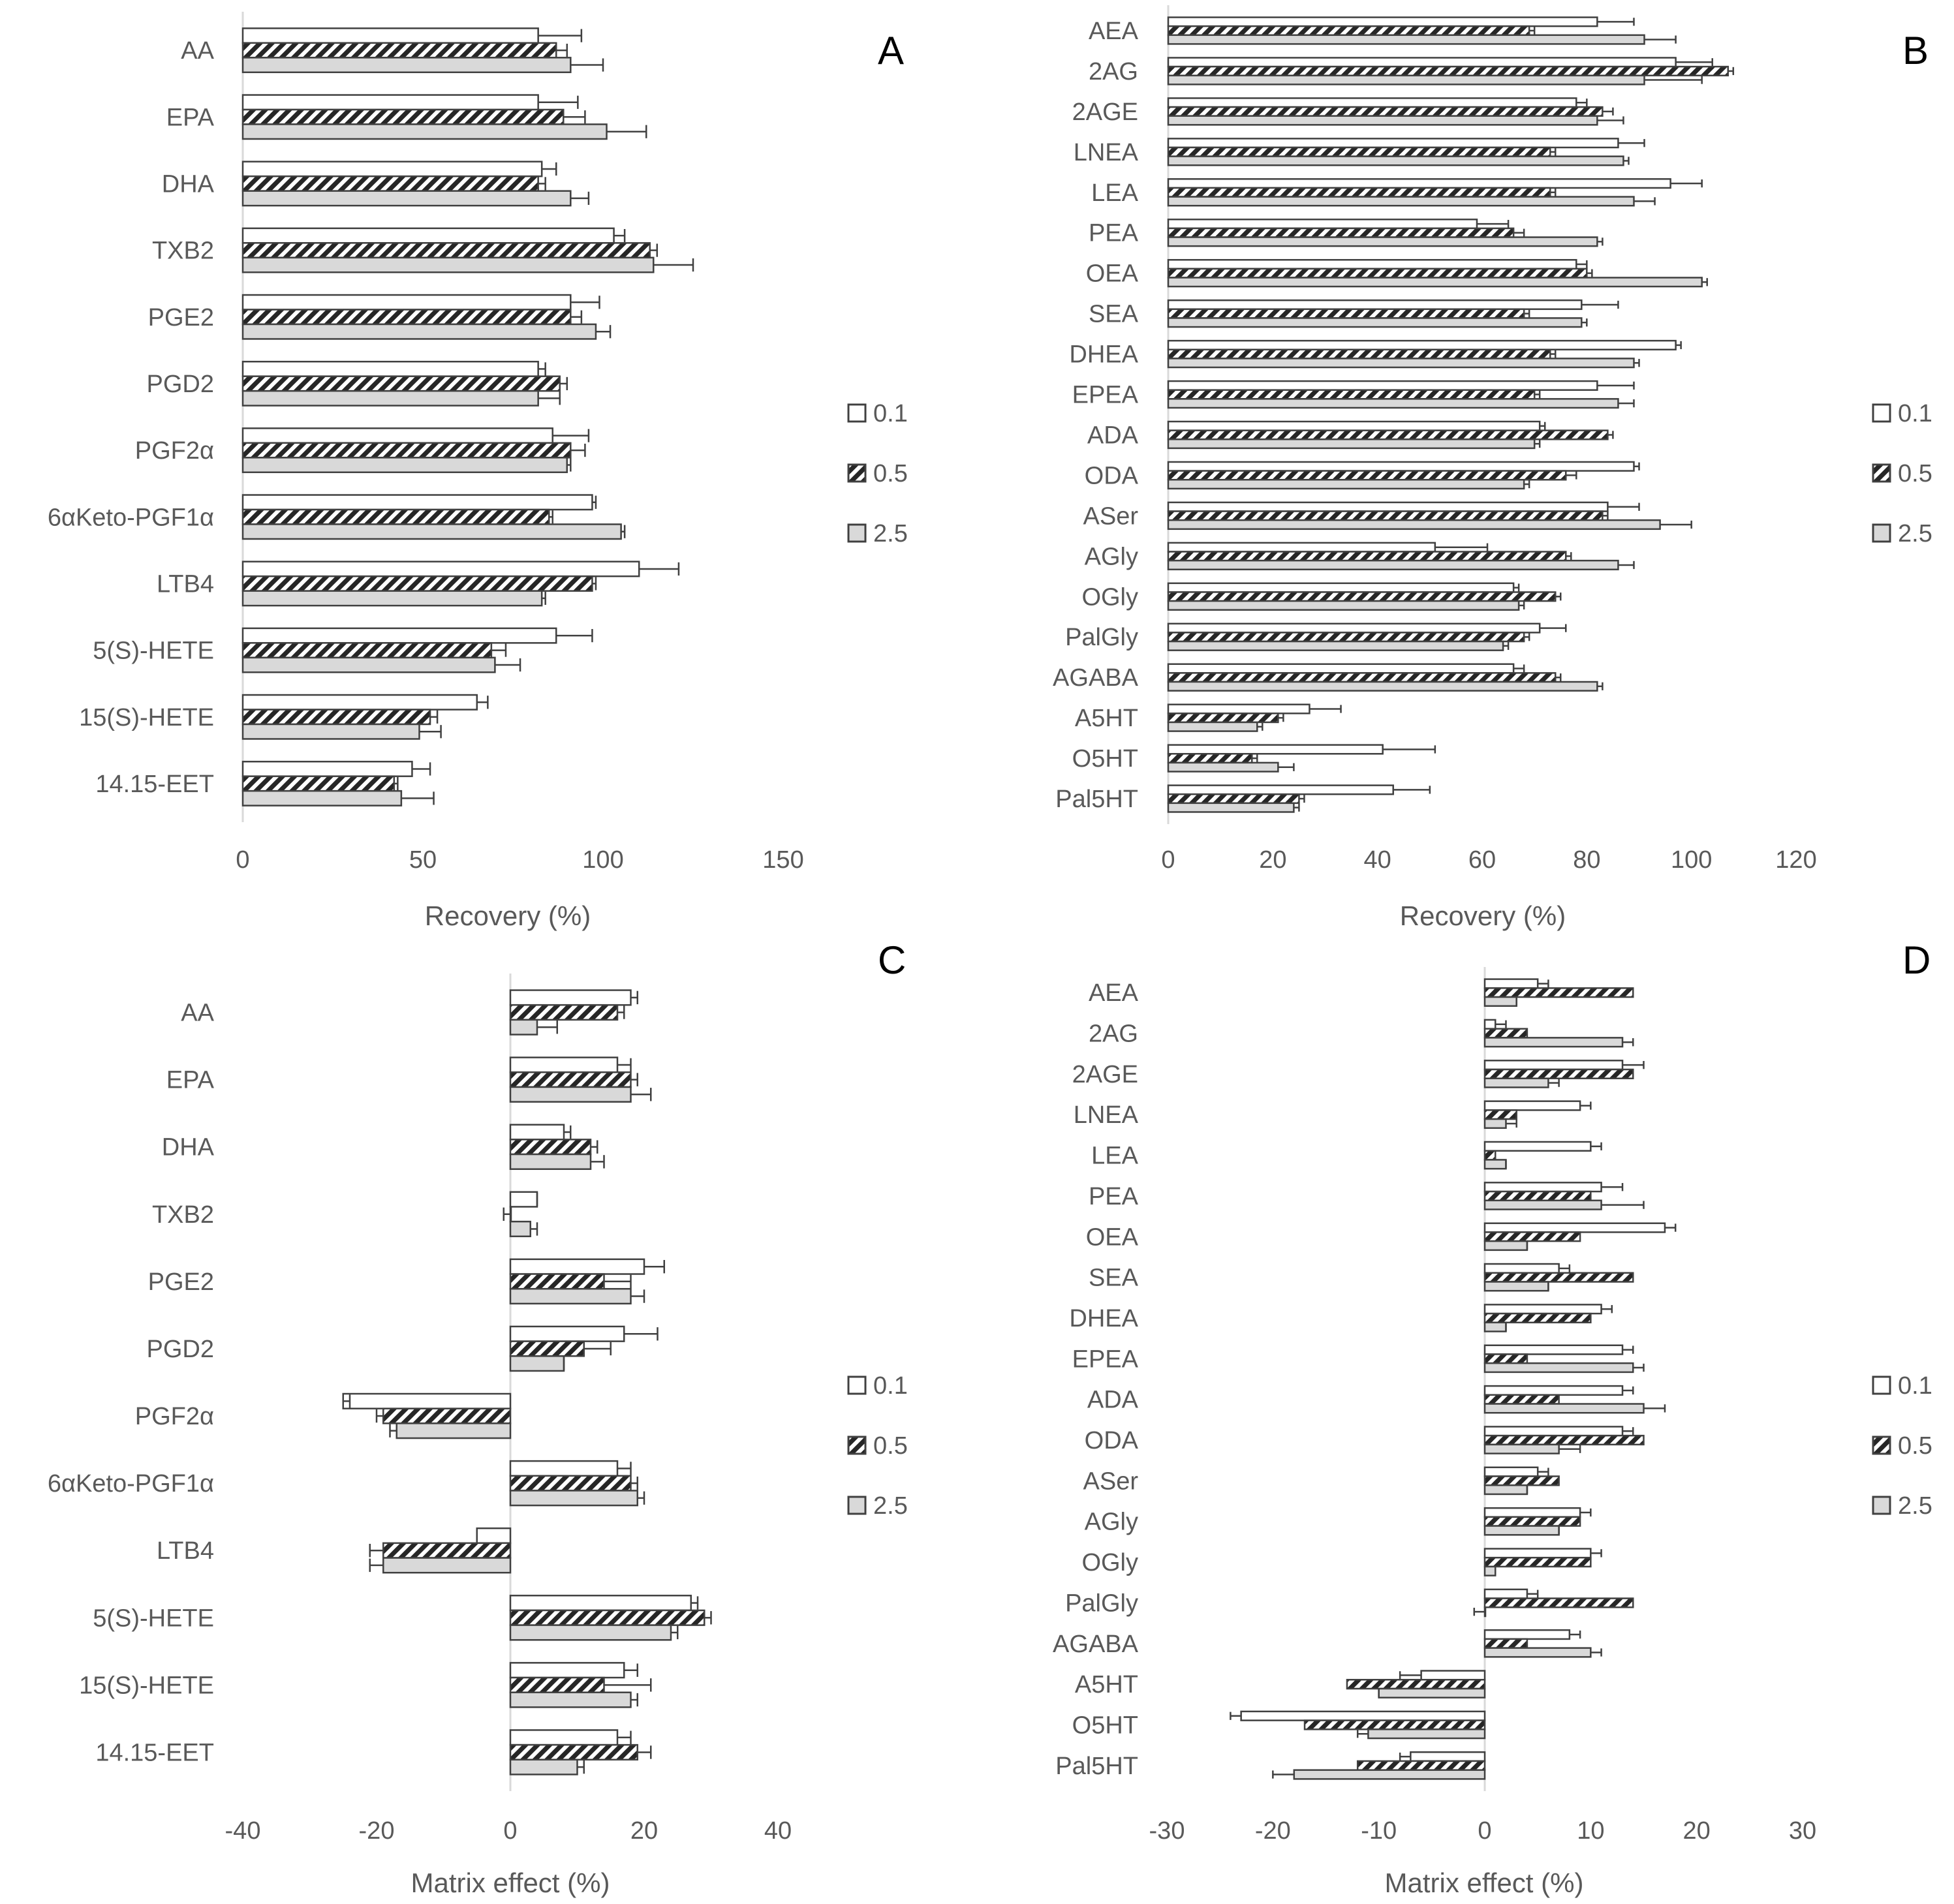 The height and width of the screenshot is (1904, 1954). I want to click on x-tick-label: 80, so click(1586, 860).